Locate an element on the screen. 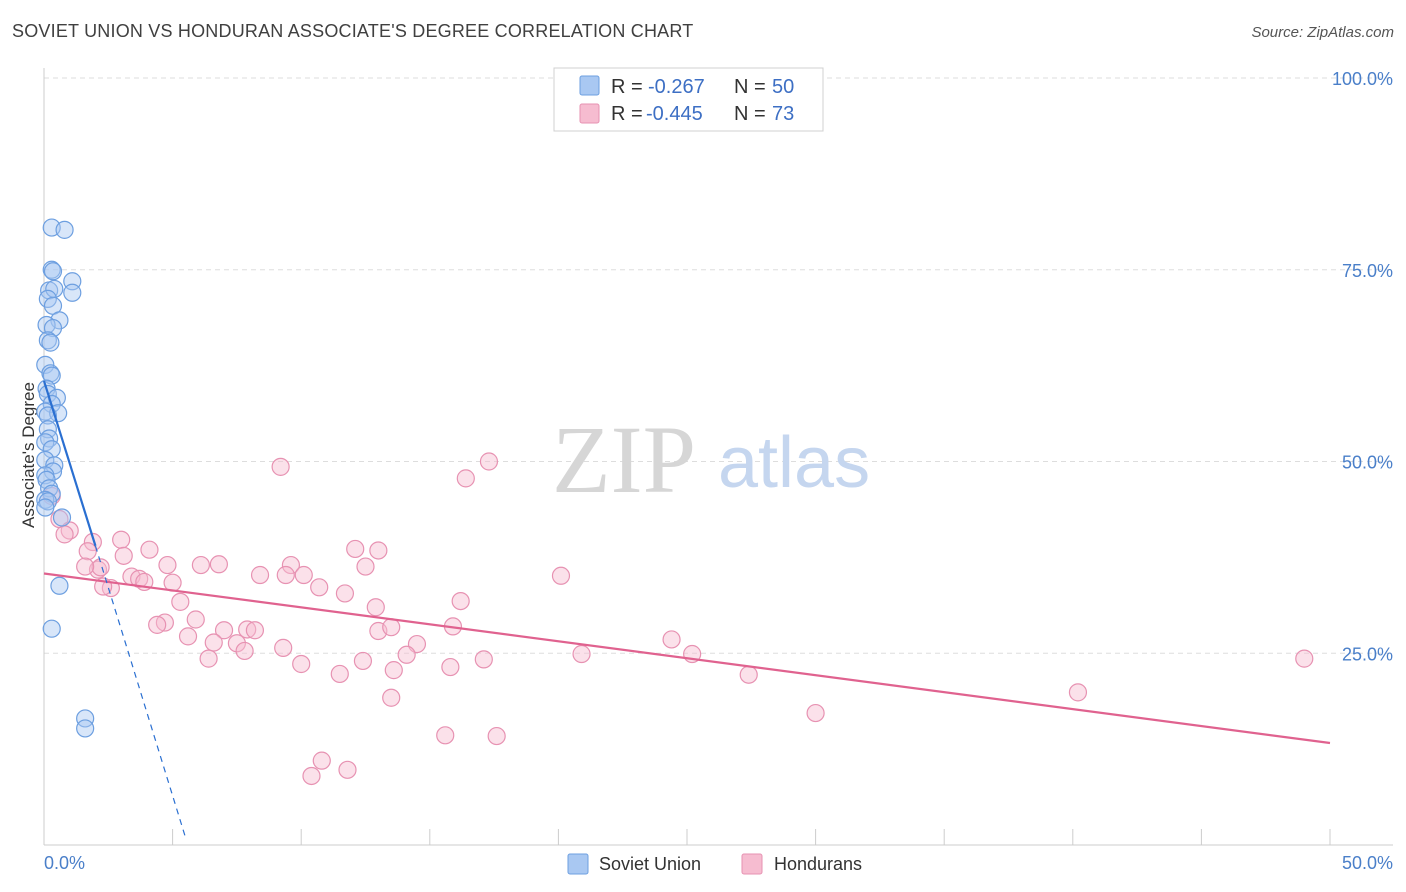  series-legend-swatch-soviet is located at coordinates (578, 864).